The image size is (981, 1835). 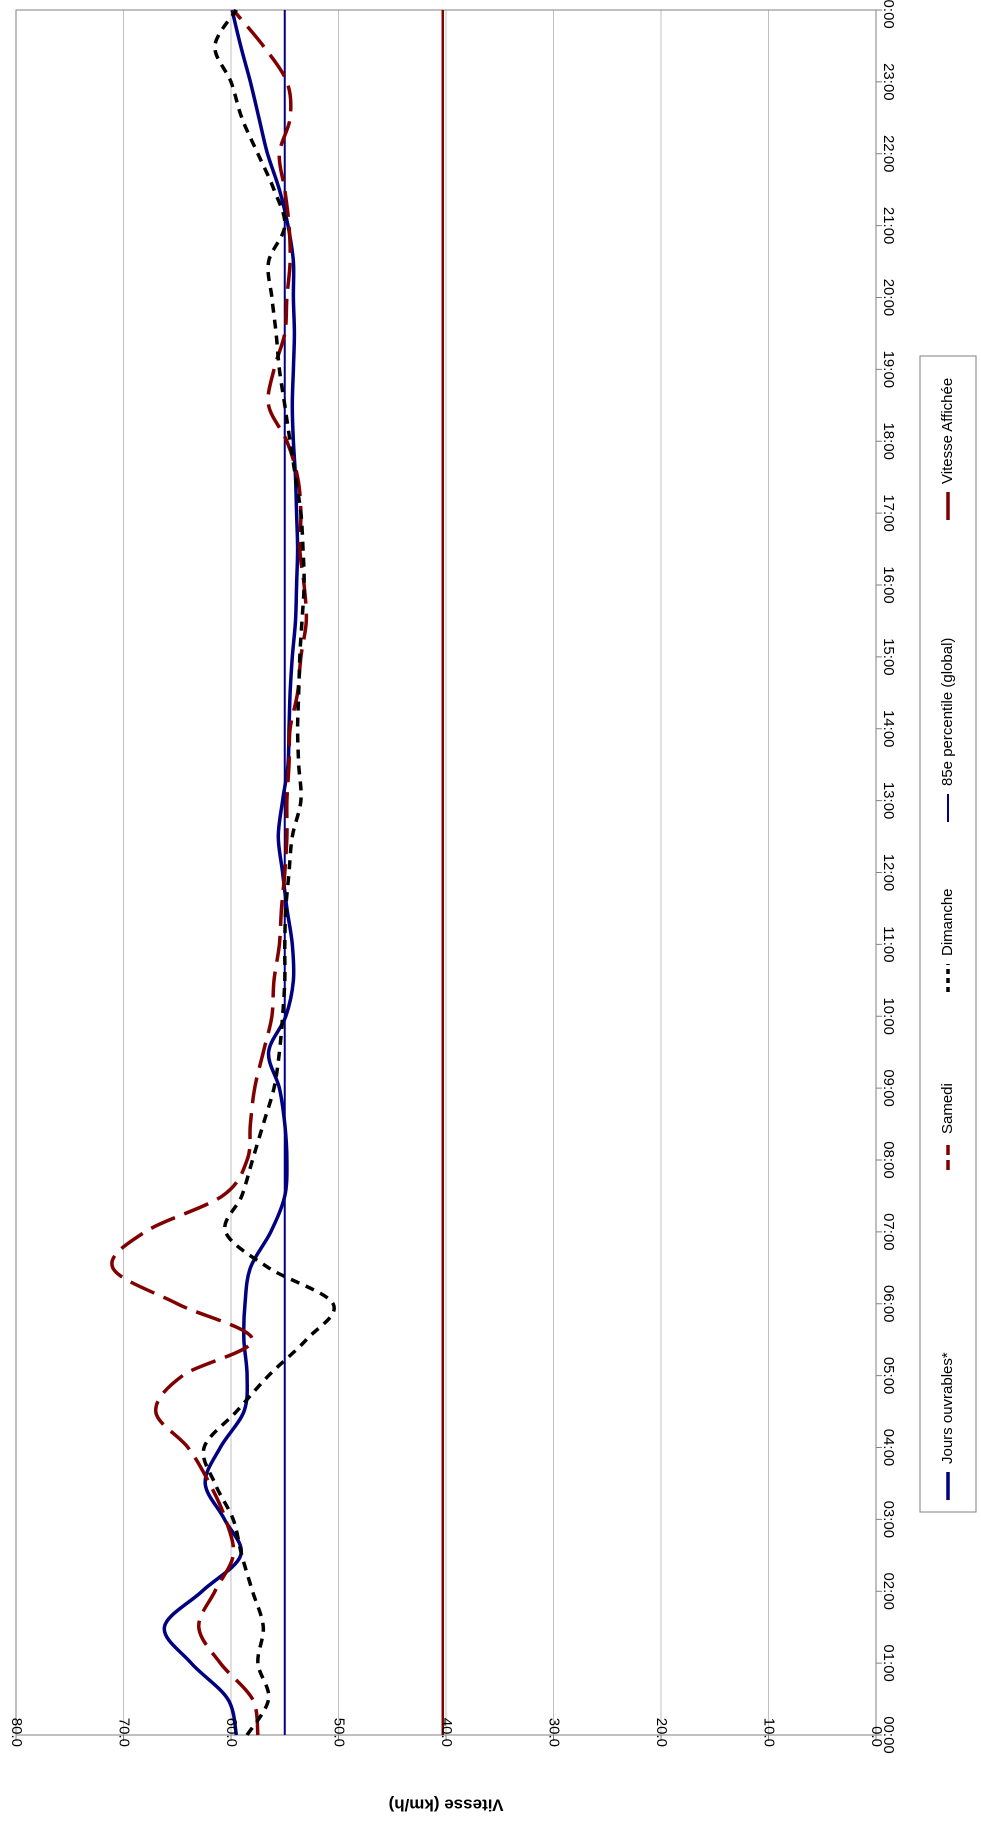 What do you see at coordinates (888, 82) in the screenshot?
I see `time-tick-label: 23:00` at bounding box center [888, 82].